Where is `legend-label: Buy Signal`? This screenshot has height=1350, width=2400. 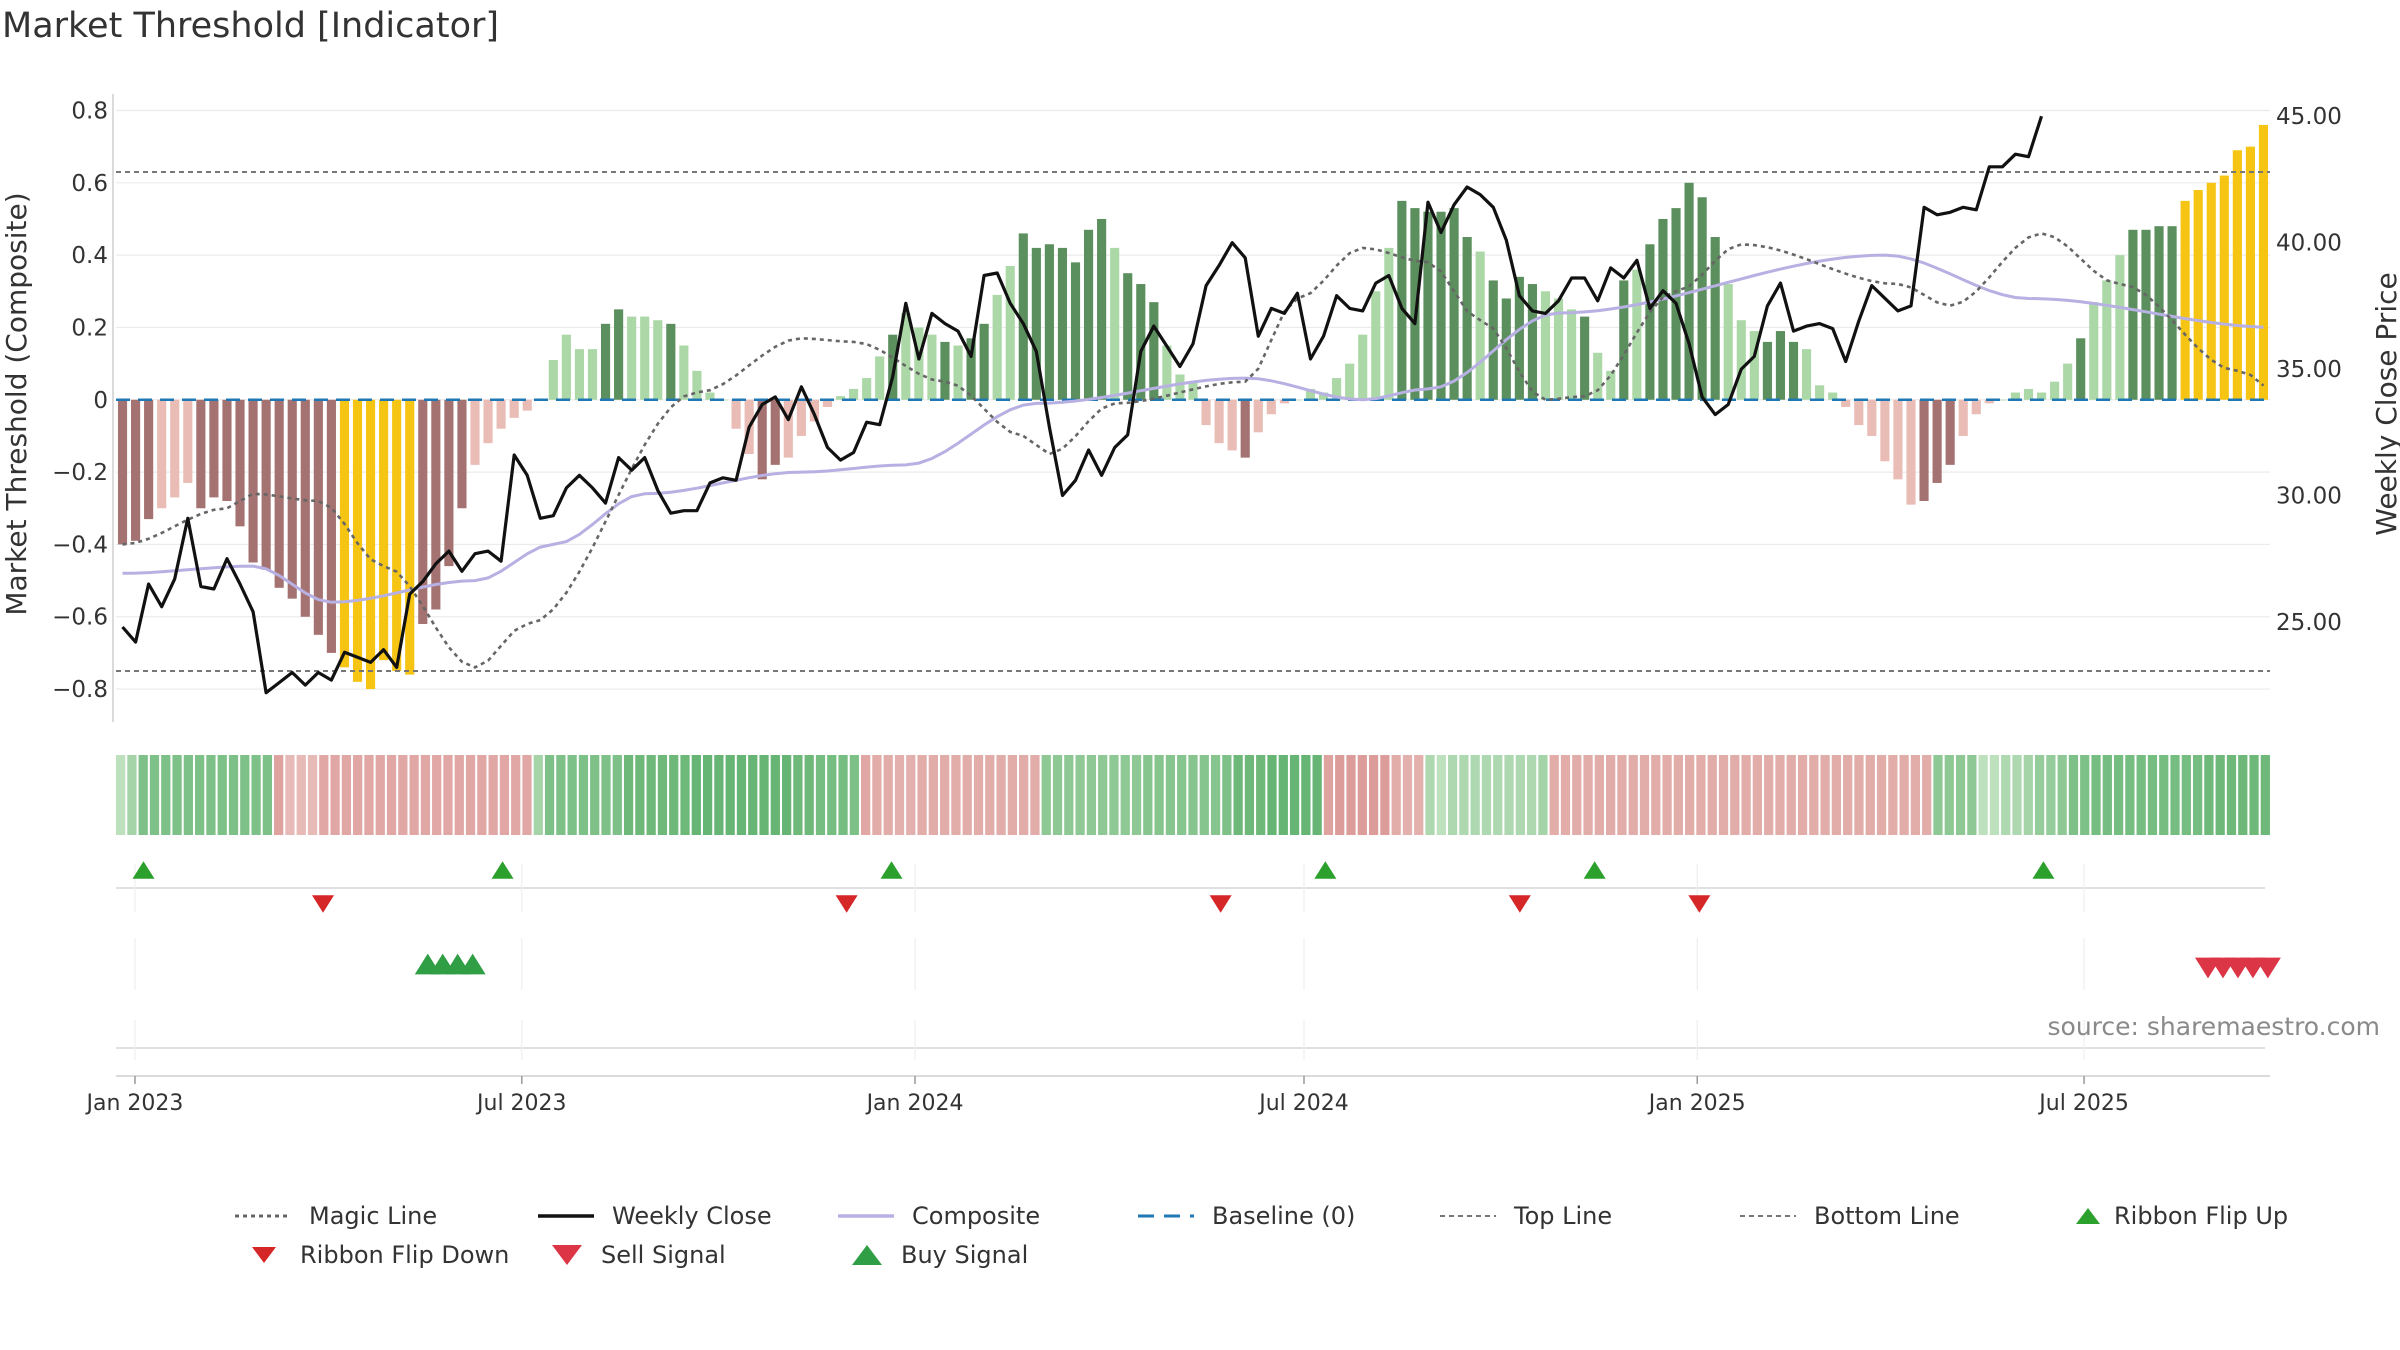 legend-label: Buy Signal is located at coordinates (964, 1255).